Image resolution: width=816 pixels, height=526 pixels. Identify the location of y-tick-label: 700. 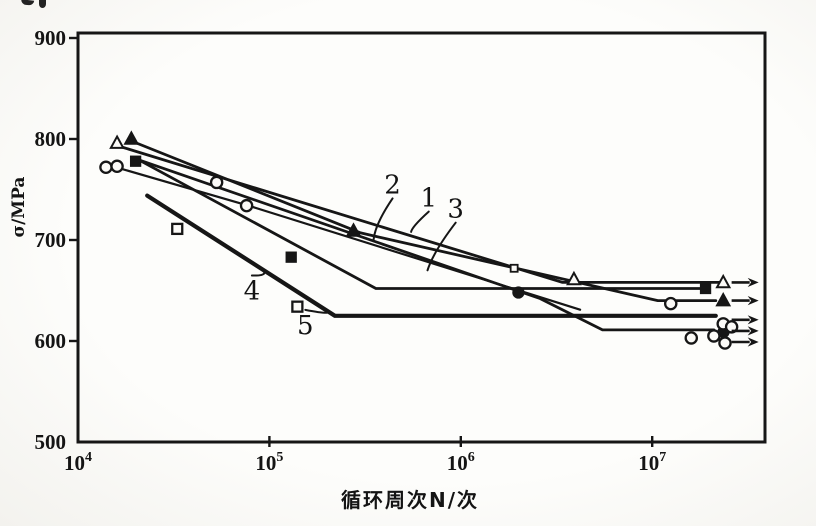
(51, 240).